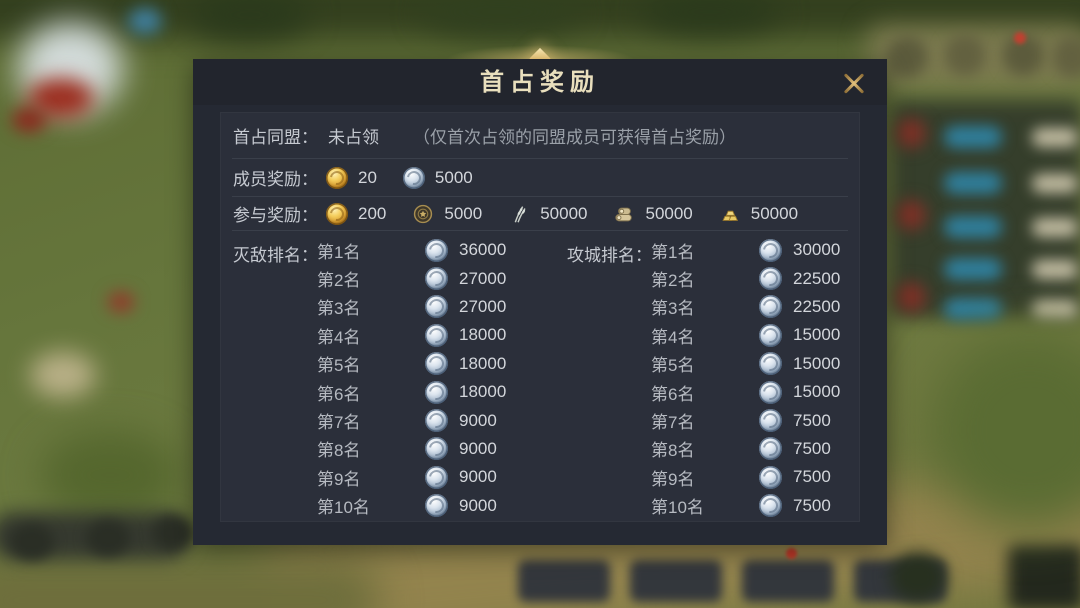 The width and height of the screenshot is (1080, 608). What do you see at coordinates (250, 20) in the screenshot?
I see `bg-tree-blob` at bounding box center [250, 20].